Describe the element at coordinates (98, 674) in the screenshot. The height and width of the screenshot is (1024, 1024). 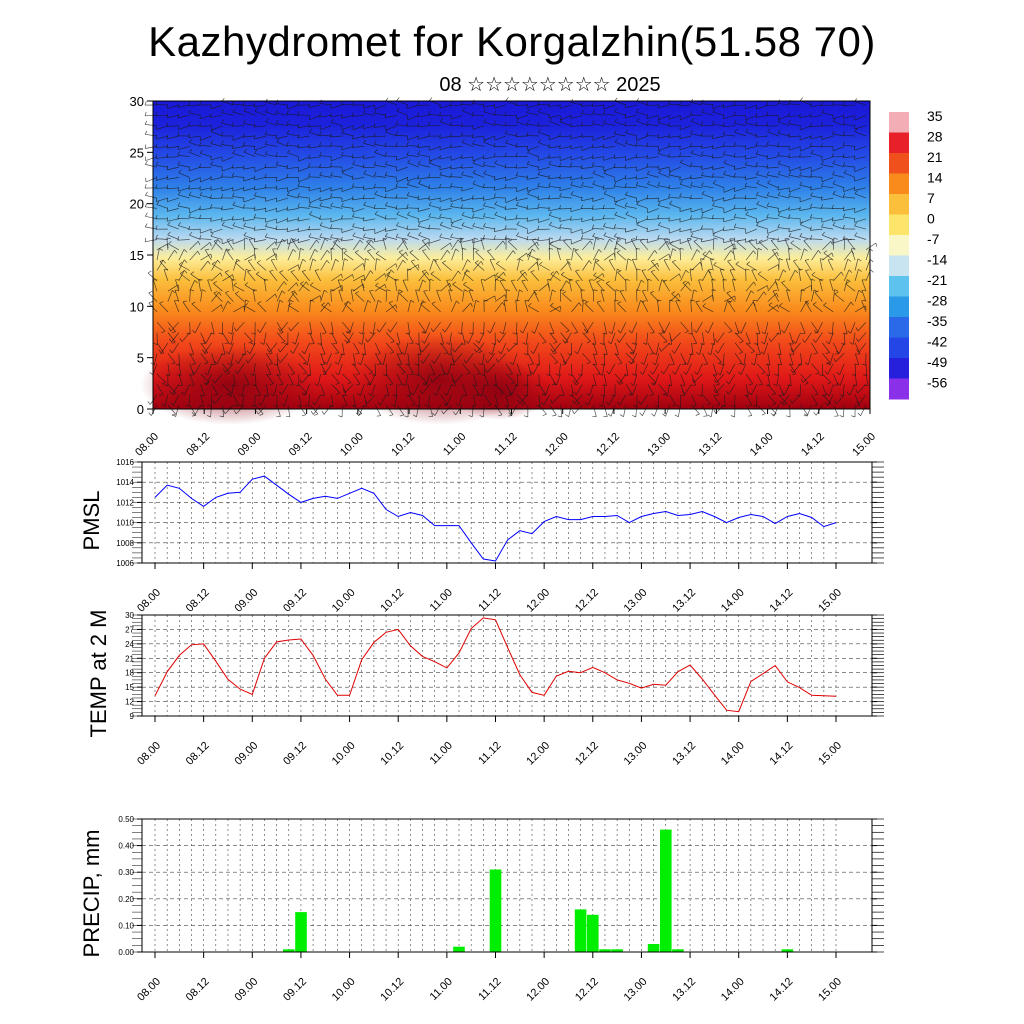
I see `y-axis-label: TEMP at 2 M` at that location.